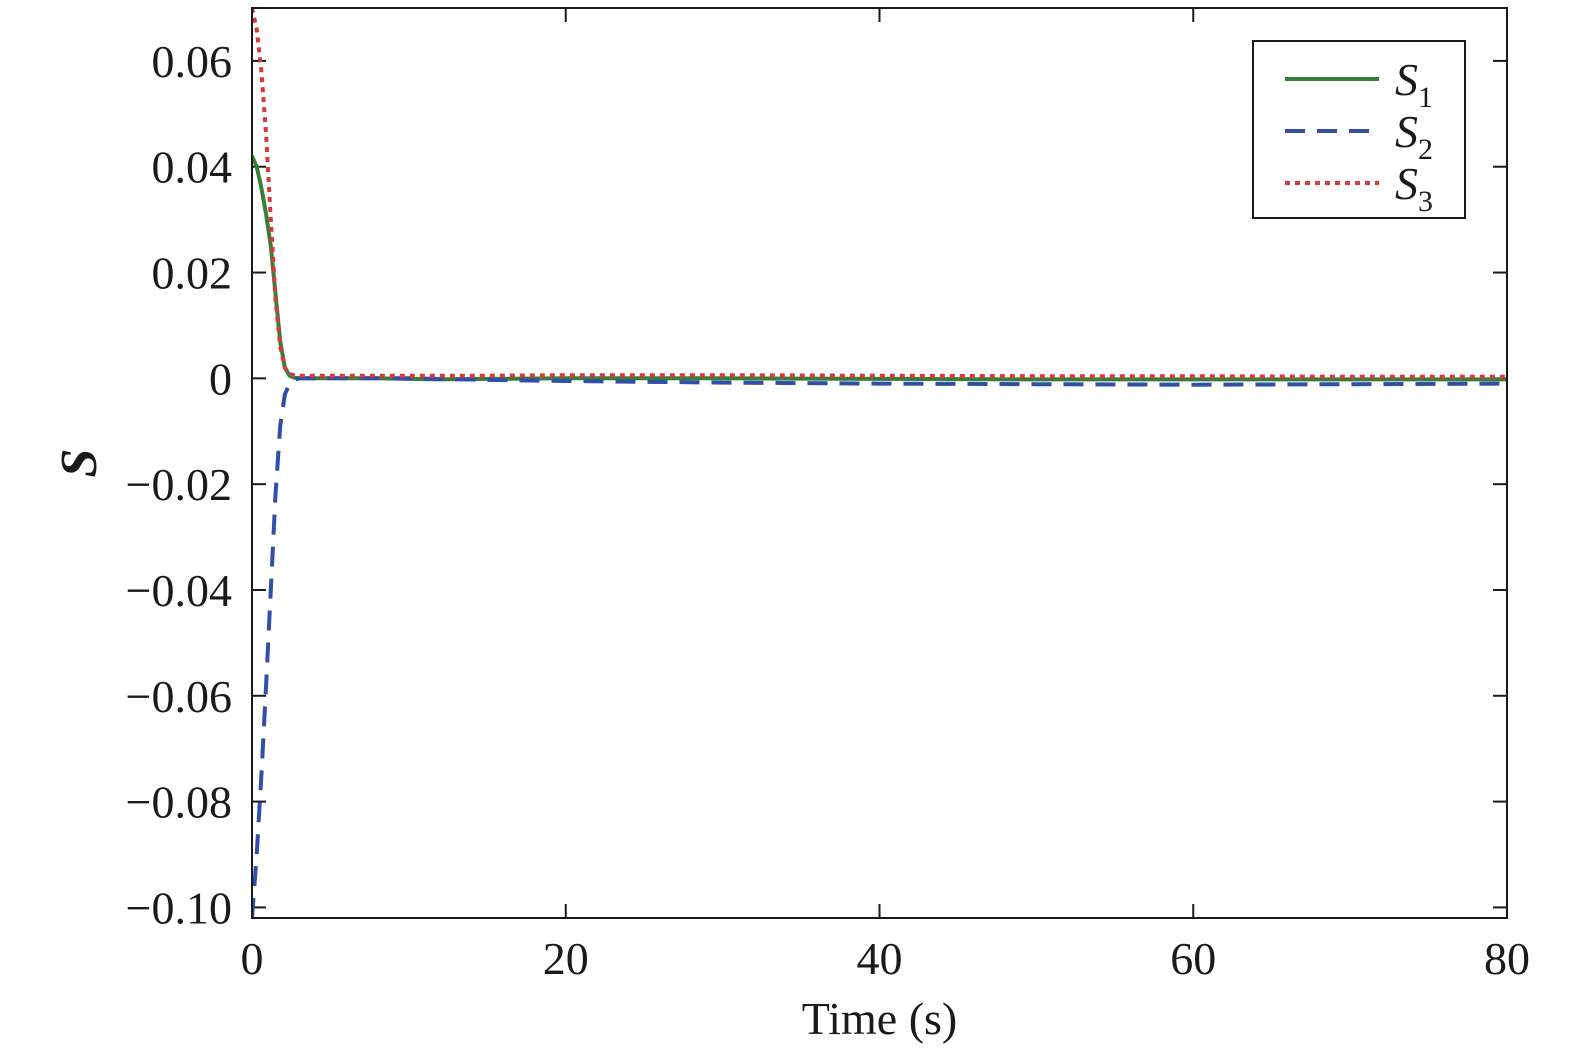  What do you see at coordinates (179, 590) in the screenshot?
I see `y-tick-label: −0.04` at bounding box center [179, 590].